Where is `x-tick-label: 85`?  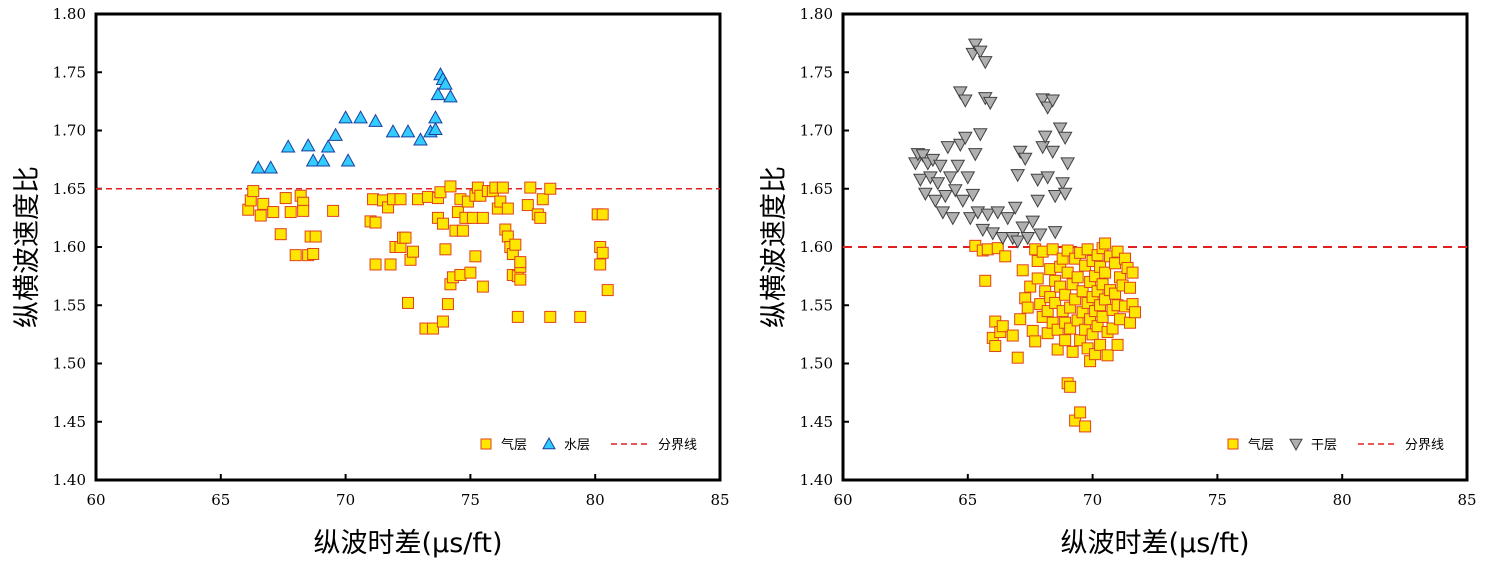
x-tick-label: 85 is located at coordinates (1466, 500).